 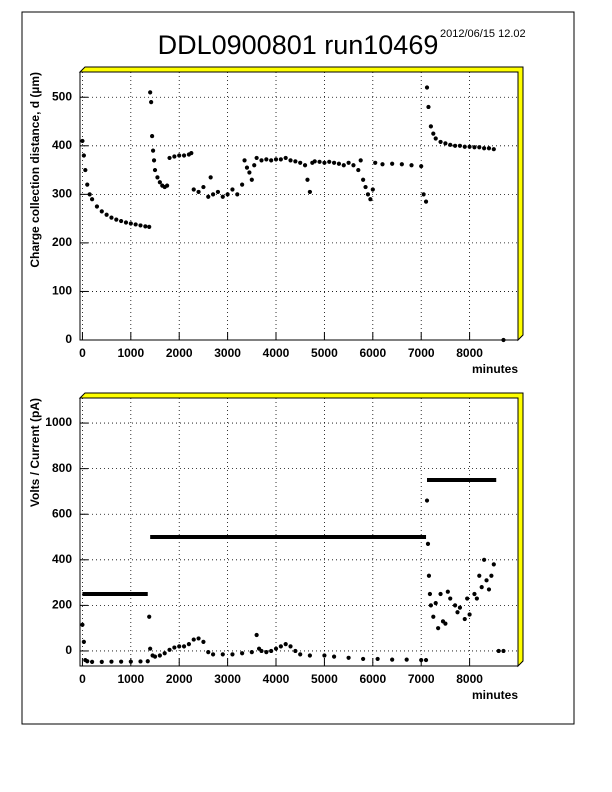 What do you see at coordinates (276, 679) in the screenshot?
I see `x-tick-label: 4000` at bounding box center [276, 679].